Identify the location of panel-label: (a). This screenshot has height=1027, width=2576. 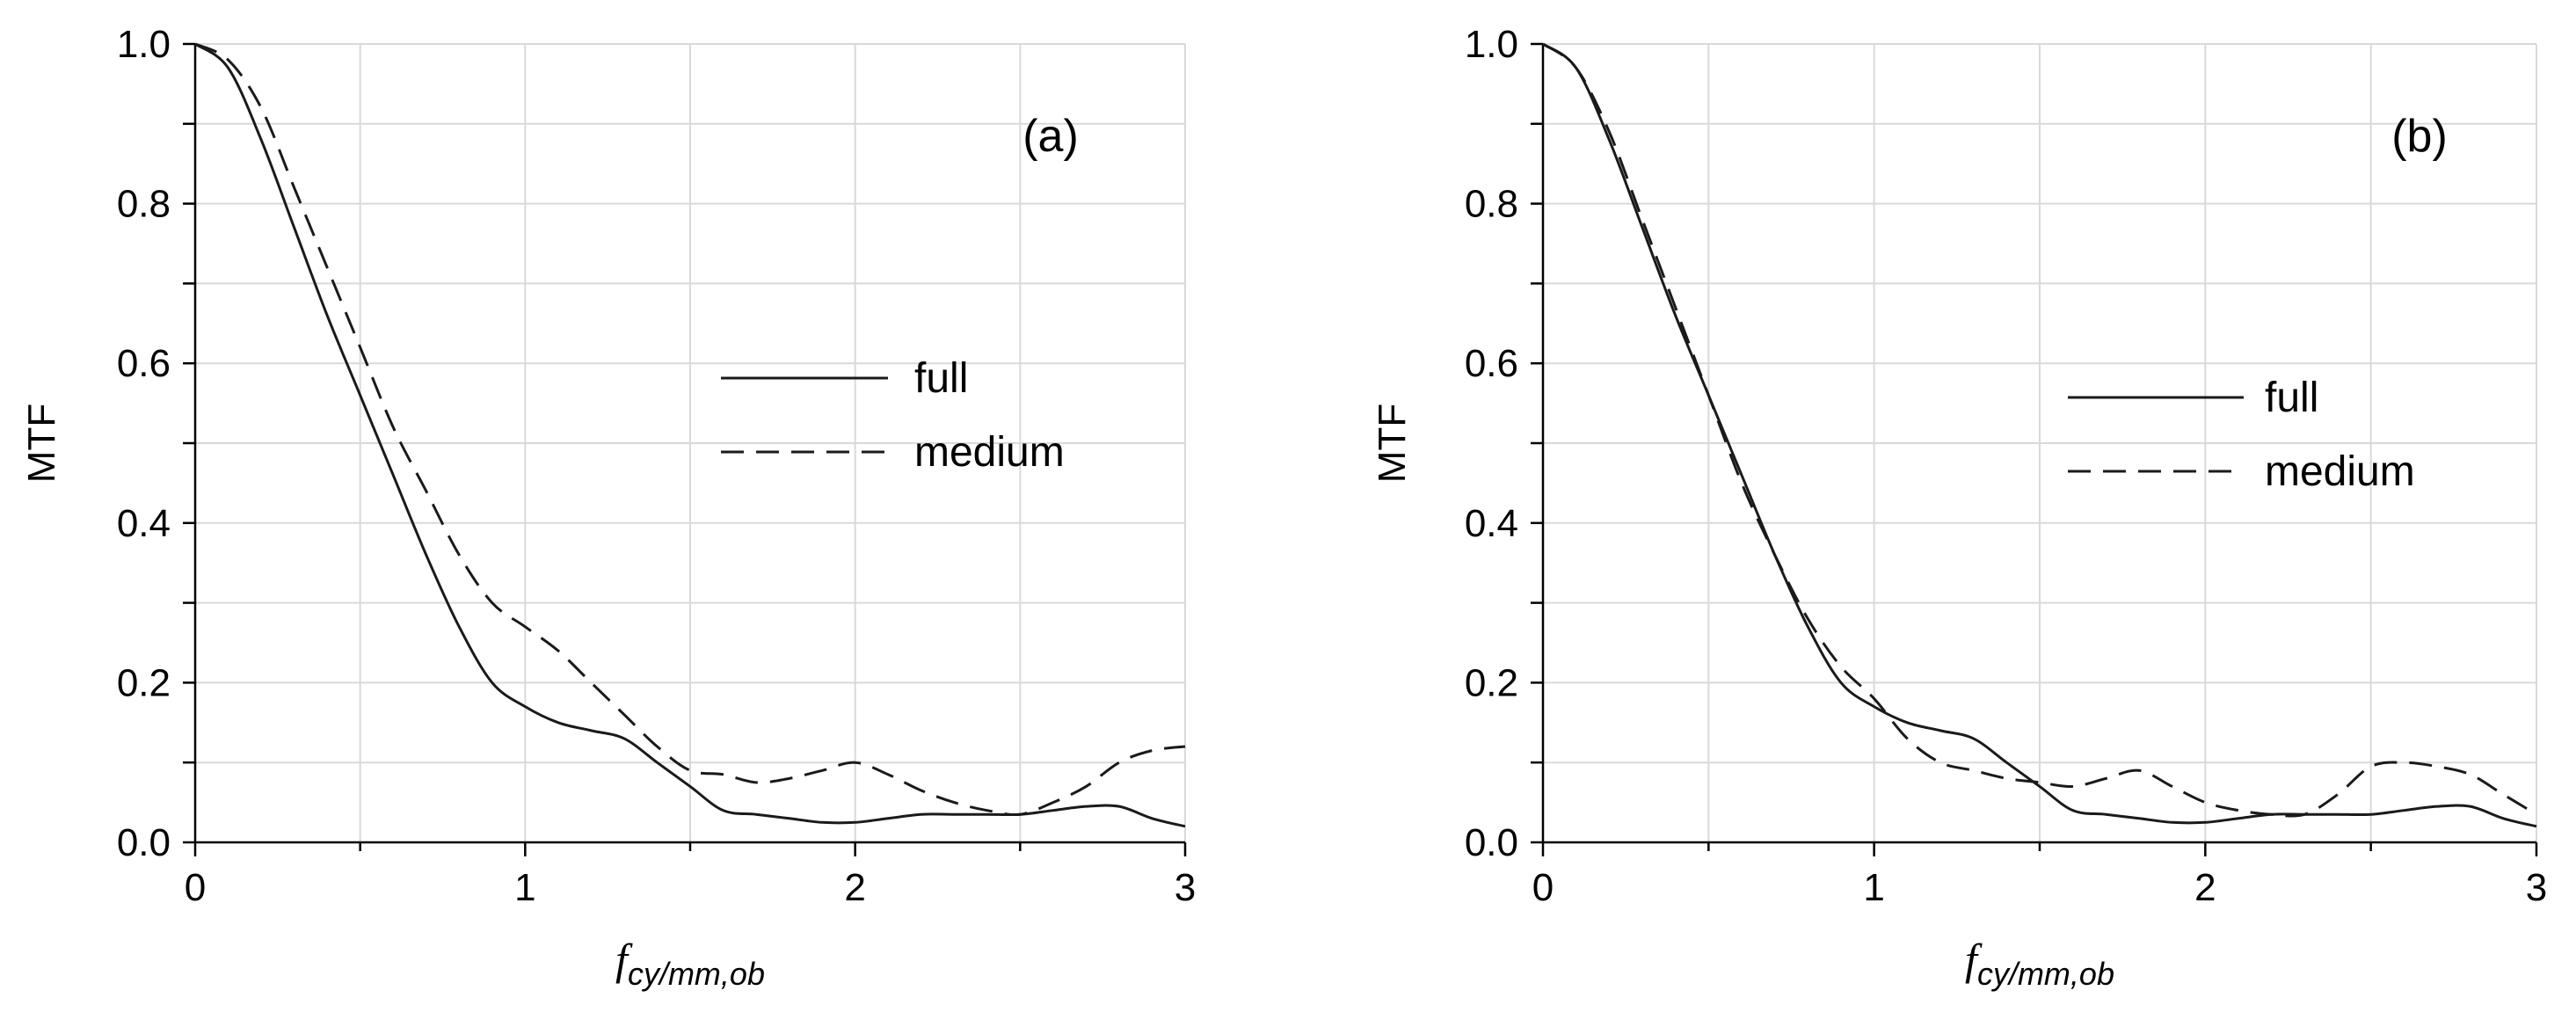
(1050, 136).